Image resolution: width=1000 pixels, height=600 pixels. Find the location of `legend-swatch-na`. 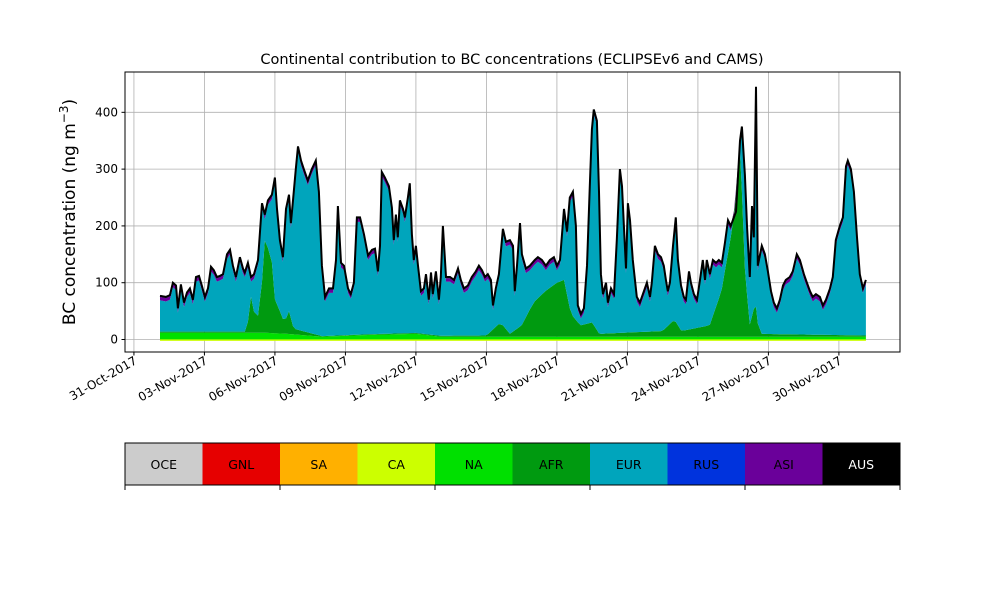

legend-swatch-na is located at coordinates (474, 464).